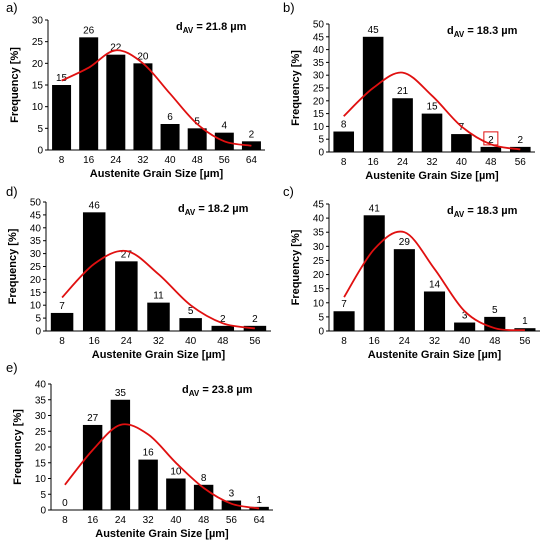  Describe the element at coordinates (288, 191) in the screenshot. I see `panel-label: c)` at that location.